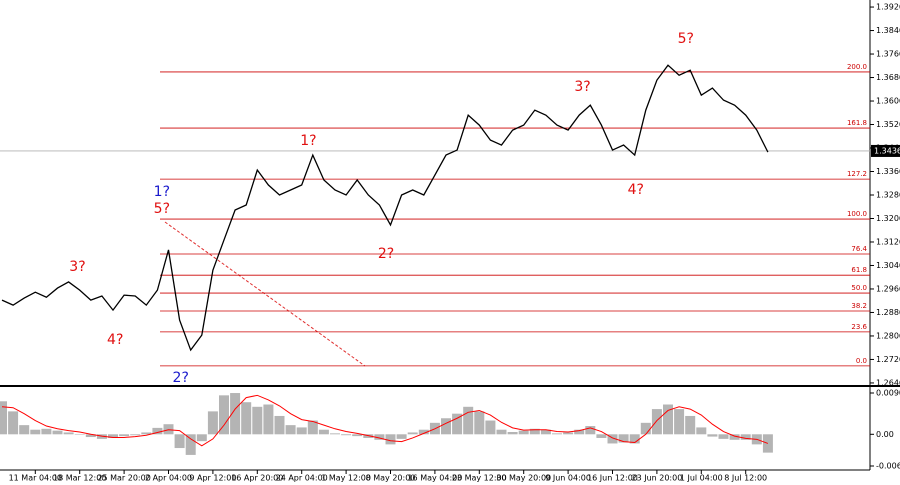  What do you see at coordinates (888, 335) in the screenshot?
I see `y-tick-label: 1.2806` at bounding box center [888, 335].